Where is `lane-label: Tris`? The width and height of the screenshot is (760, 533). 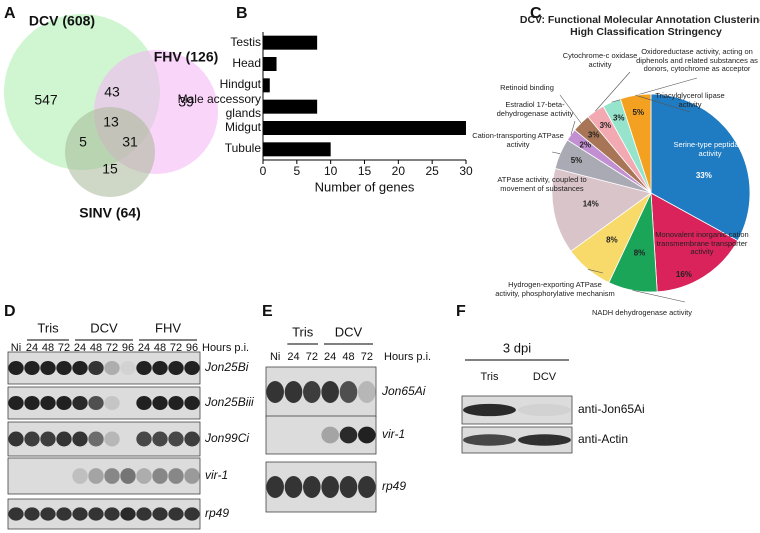 lane-label: Tris is located at coordinates (490, 377).